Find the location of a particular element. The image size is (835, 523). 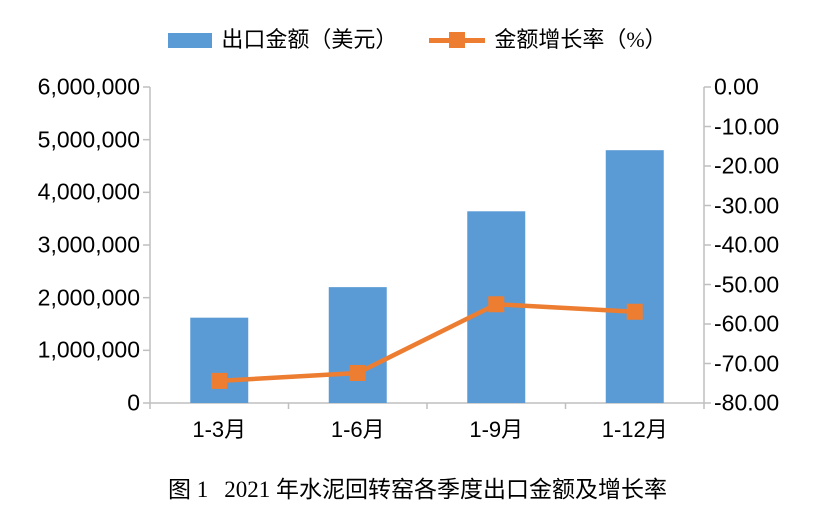

left-axis-tick-label: 6,000,000 is located at coordinates (88, 86).